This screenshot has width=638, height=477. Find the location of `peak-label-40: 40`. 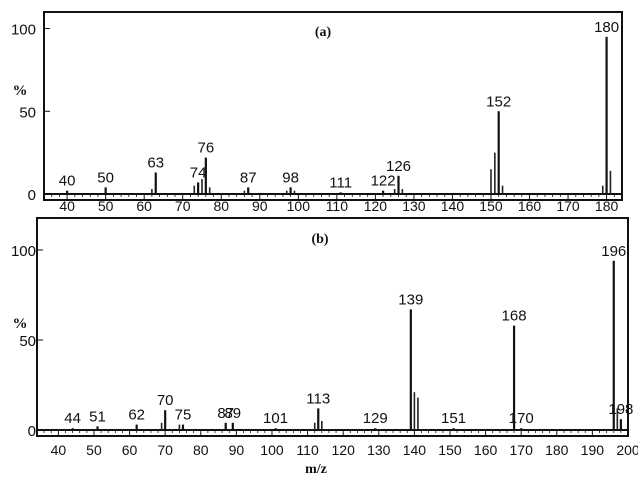

peak-label-40: 40 is located at coordinates (67, 181).